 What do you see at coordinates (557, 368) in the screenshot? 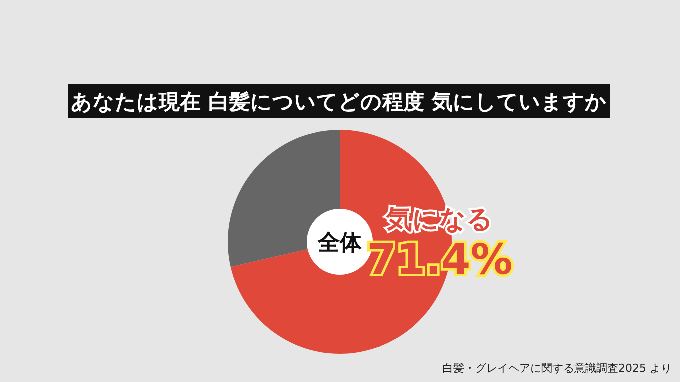
I see `text: 白髪・グレイヘアに関する意識調査2025 より` at bounding box center [557, 368].